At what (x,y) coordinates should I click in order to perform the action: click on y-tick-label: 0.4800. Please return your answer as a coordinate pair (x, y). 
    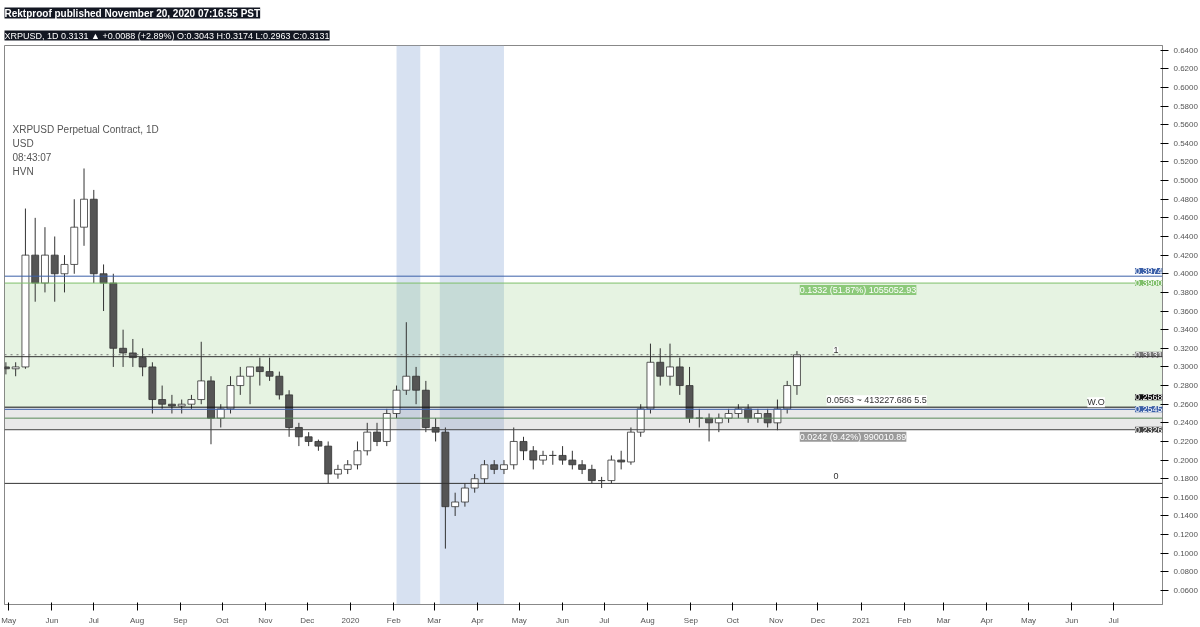
    Looking at the image, I should click on (1186, 199).